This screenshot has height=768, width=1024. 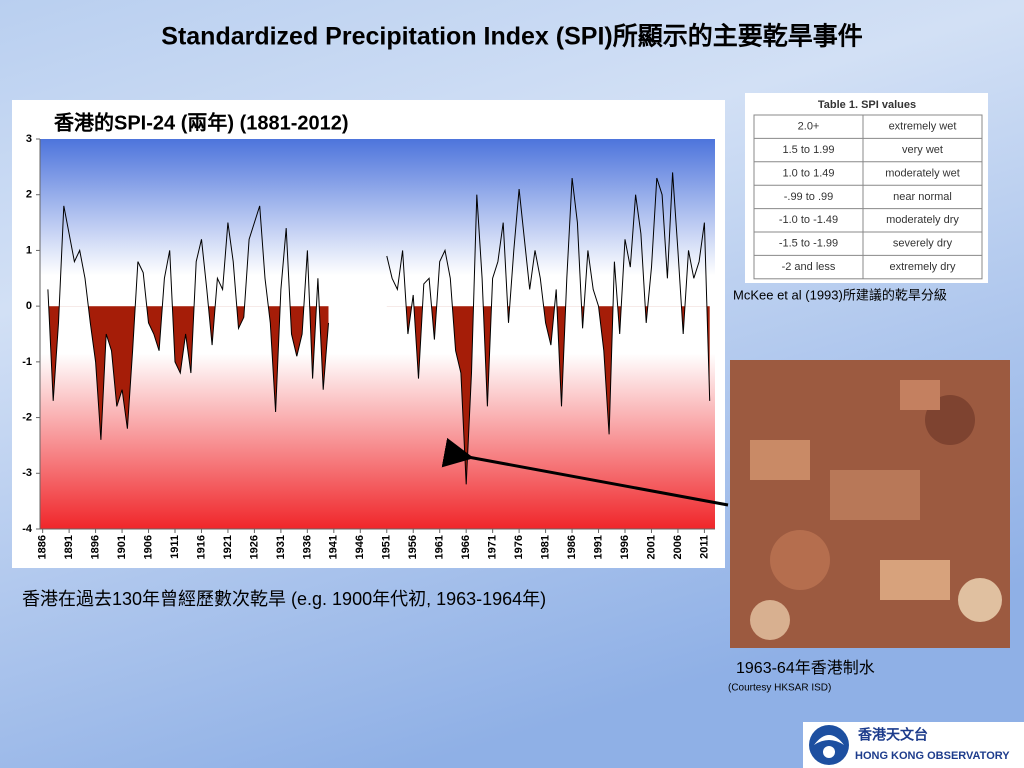 What do you see at coordinates (892, 735) in the screenshot?
I see `logo-chinese: 香港天文台` at bounding box center [892, 735].